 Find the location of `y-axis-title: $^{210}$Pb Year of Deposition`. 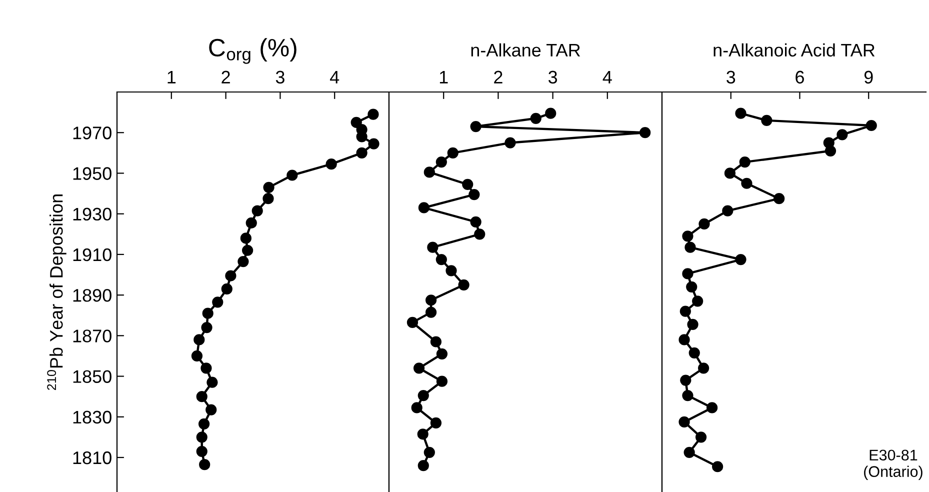

y-axis-title: $^{210}$Pb Year of Deposition is located at coordinates (56, 292).